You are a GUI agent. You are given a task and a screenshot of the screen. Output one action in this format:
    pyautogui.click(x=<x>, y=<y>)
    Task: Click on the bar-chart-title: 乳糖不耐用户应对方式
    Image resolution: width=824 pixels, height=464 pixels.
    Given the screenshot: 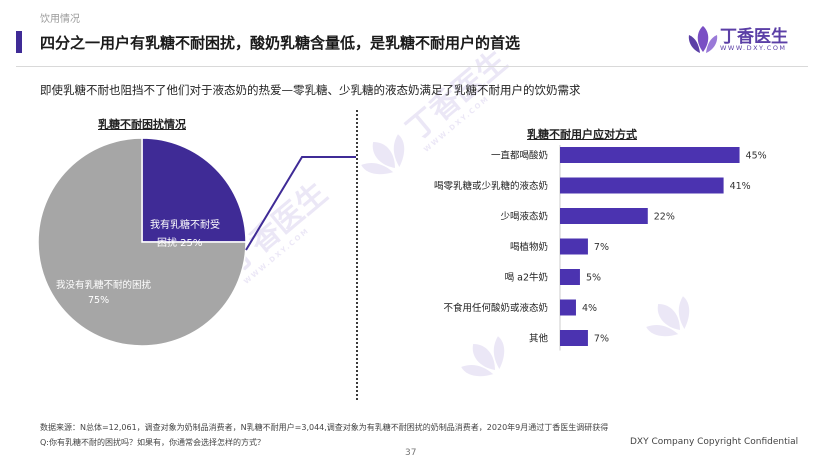 What is the action you would take?
    pyautogui.click(x=582, y=134)
    